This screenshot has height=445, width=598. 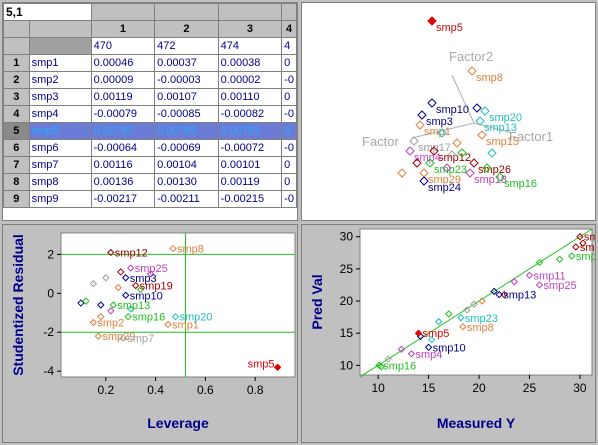 What do you see at coordinates (60, 182) in the screenshot?
I see `sample-name-cell: smp8` at bounding box center [60, 182].